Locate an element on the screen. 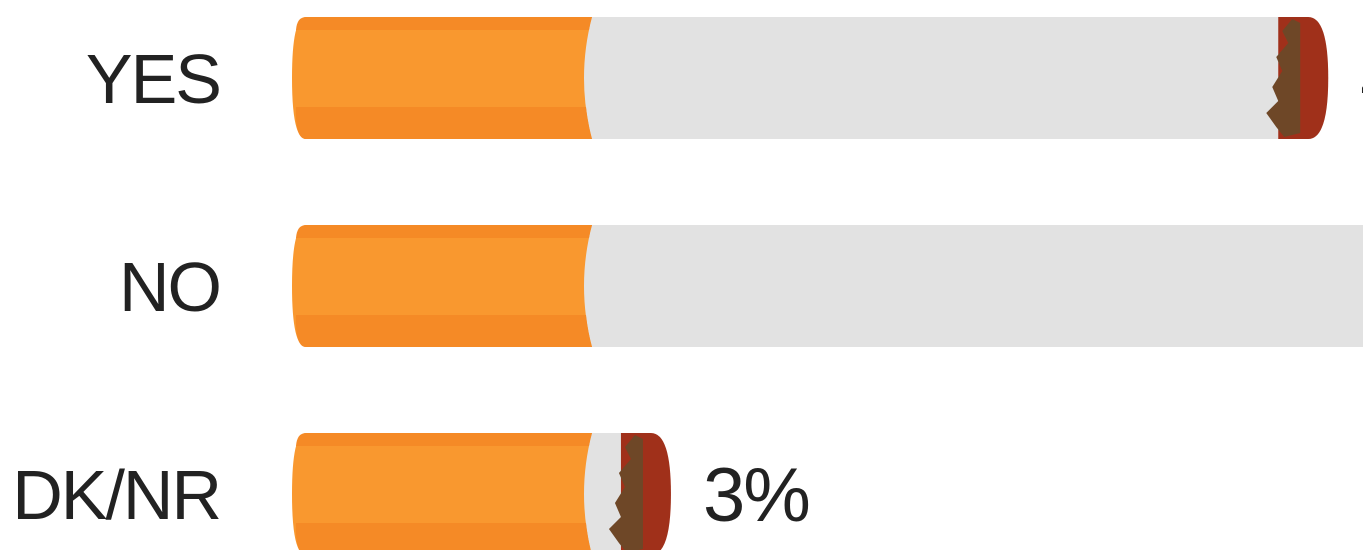  value-label: 3% is located at coordinates (756, 495).